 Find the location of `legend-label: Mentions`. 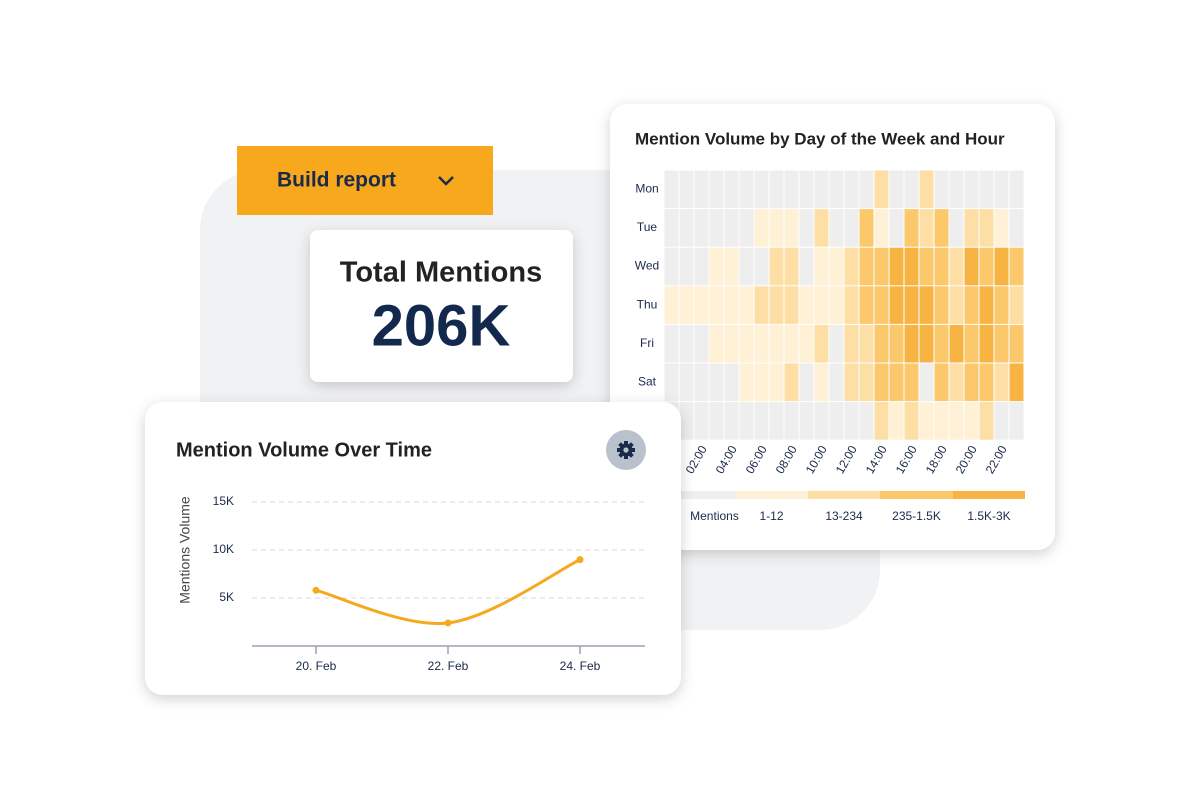

legend-label: Mentions is located at coordinates (714, 516).